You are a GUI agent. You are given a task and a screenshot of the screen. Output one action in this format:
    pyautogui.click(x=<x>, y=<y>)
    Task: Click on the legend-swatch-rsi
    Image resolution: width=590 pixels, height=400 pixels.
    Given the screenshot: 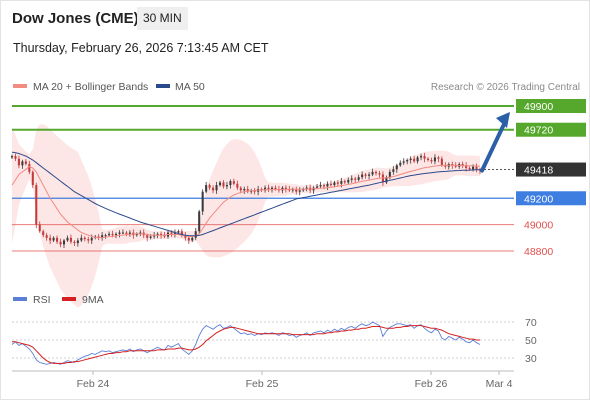 What is the action you would take?
    pyautogui.click(x=20, y=299)
    